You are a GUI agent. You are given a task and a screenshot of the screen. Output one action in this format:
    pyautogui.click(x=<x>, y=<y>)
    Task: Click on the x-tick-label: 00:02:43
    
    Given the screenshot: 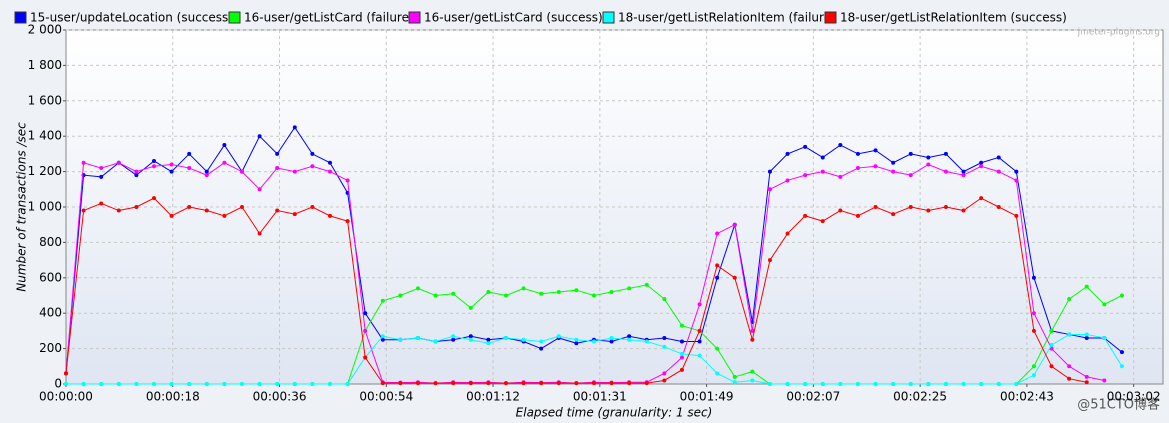 What is the action you would take?
    pyautogui.click(x=1027, y=397)
    